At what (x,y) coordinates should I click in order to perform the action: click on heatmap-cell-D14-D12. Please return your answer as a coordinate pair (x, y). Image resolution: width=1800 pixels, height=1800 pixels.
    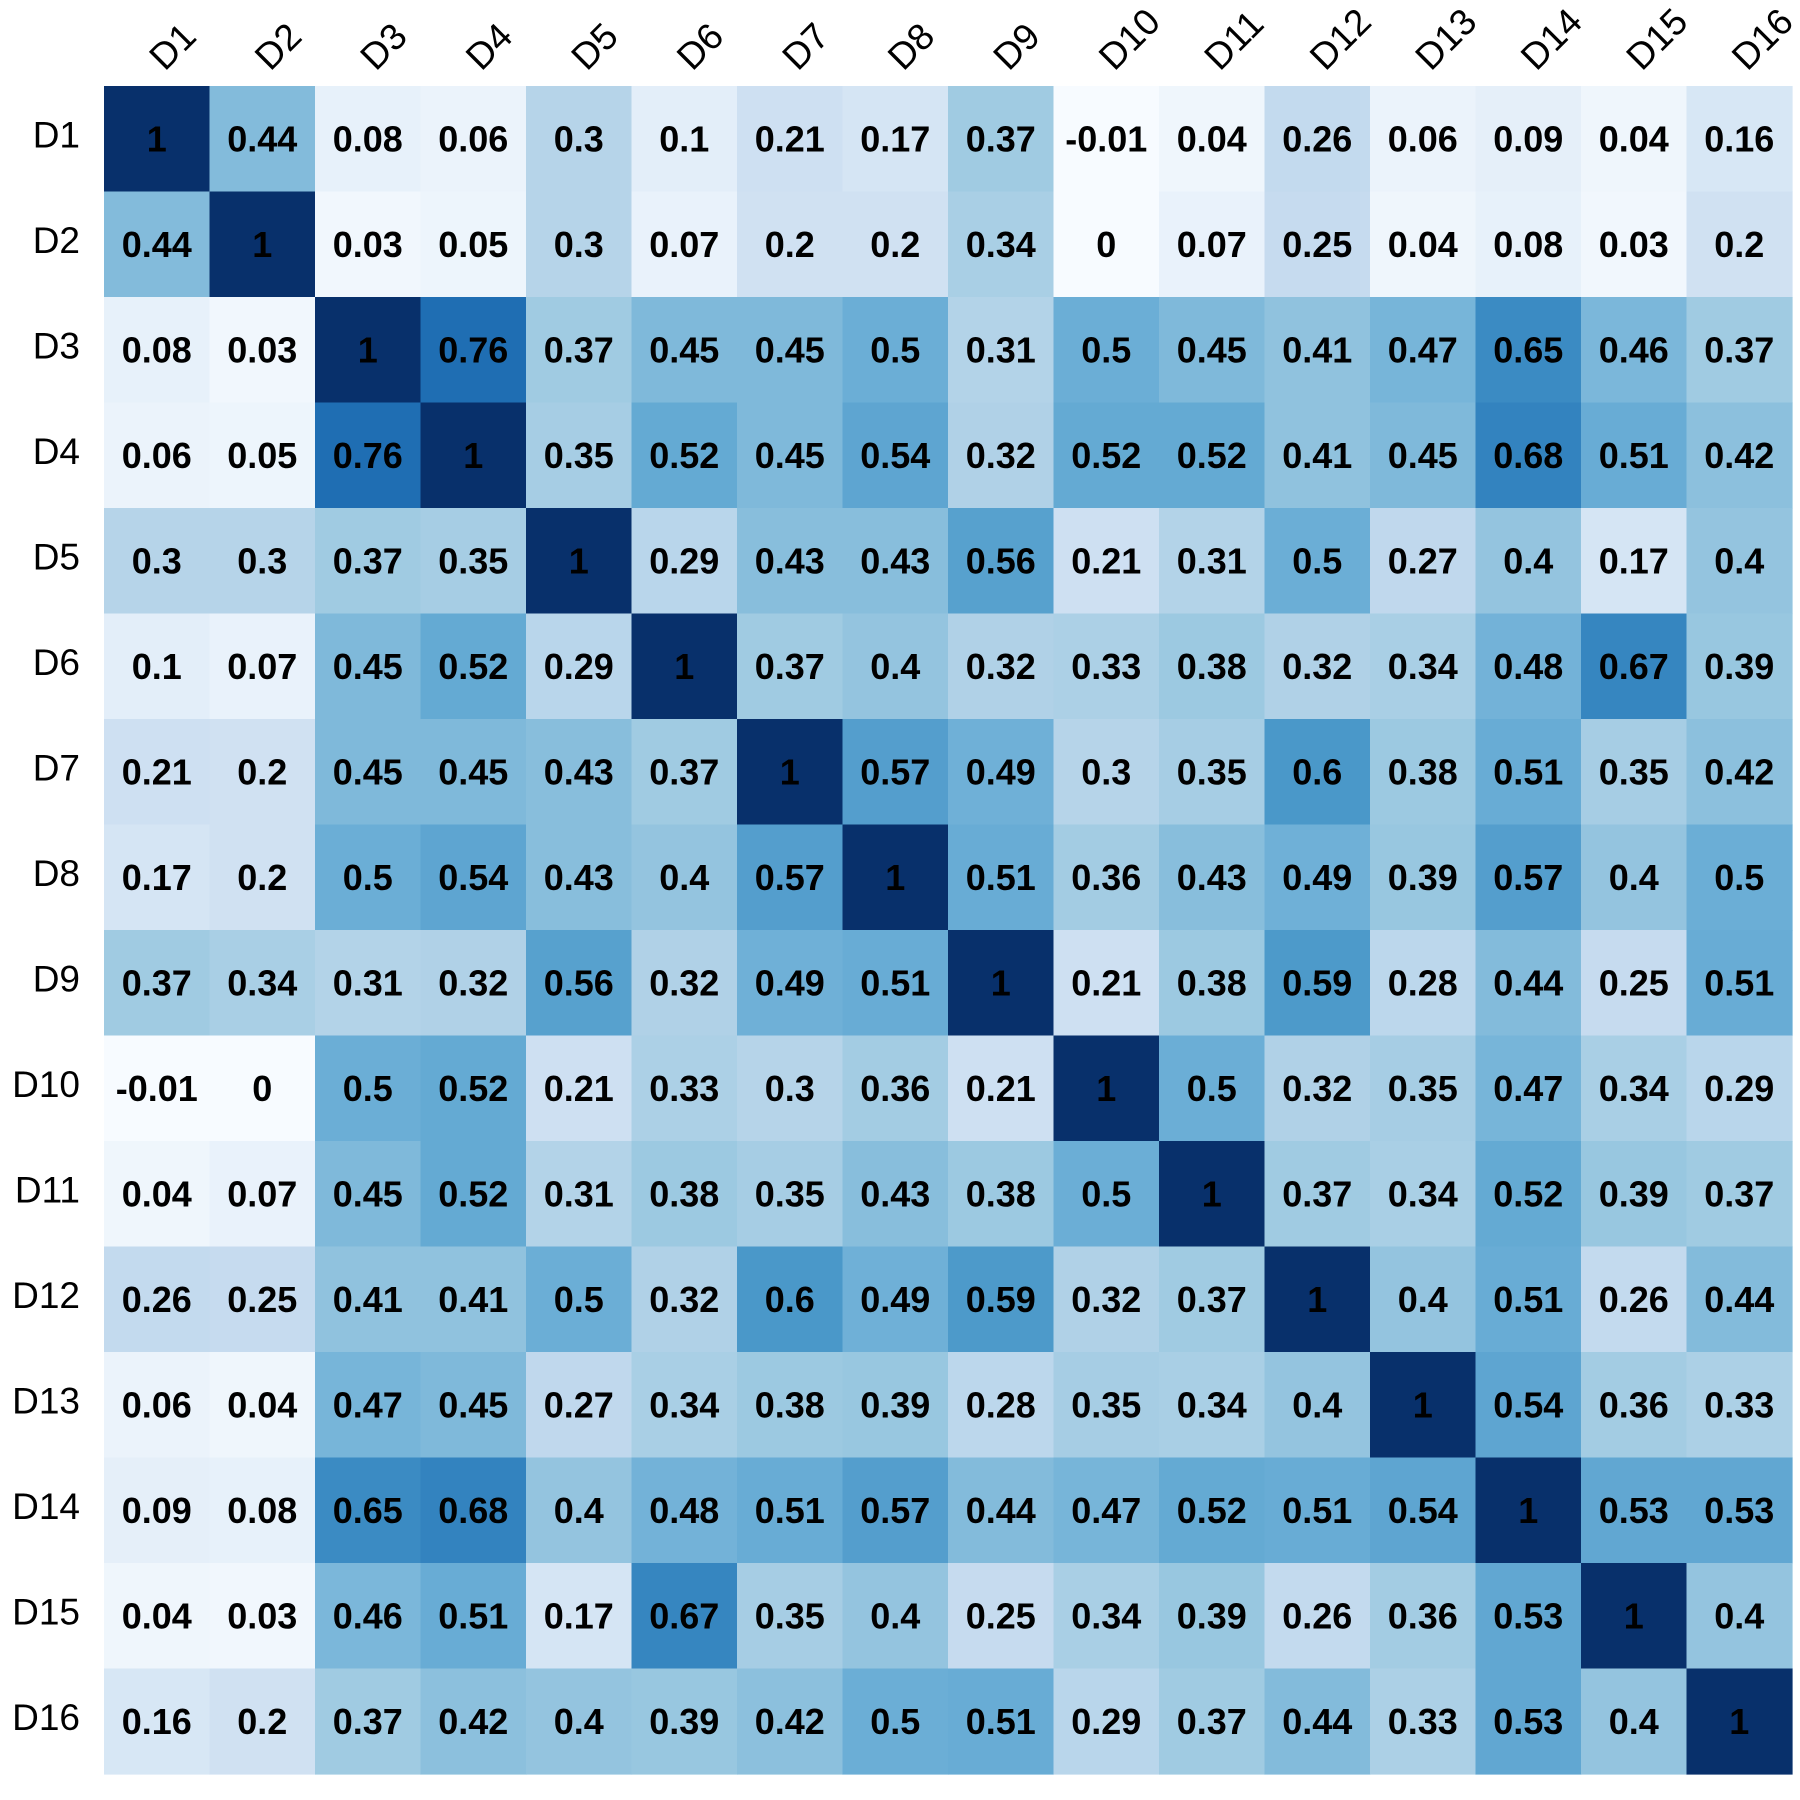
    Looking at the image, I should click on (1317, 1510).